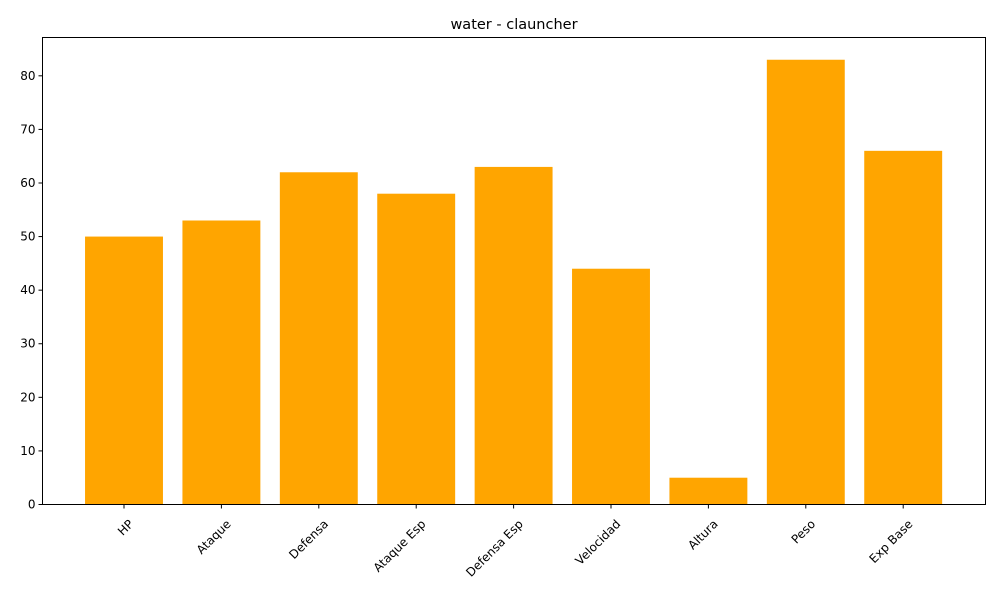  What do you see at coordinates (903, 327) in the screenshot?
I see `bar-exp-base` at bounding box center [903, 327].